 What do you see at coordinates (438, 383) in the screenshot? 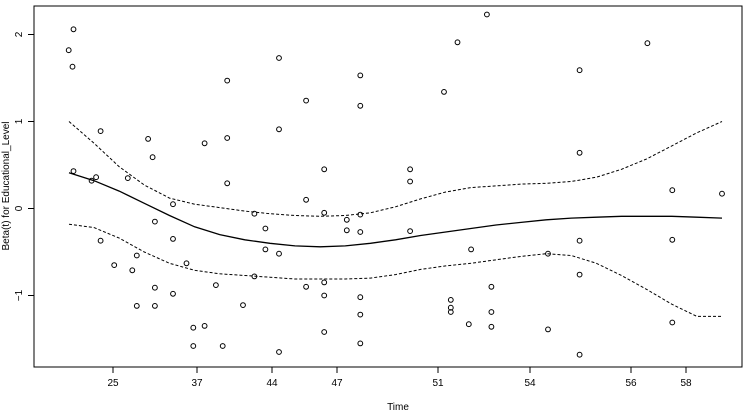
I see `x-tick-label: 51` at bounding box center [438, 383].